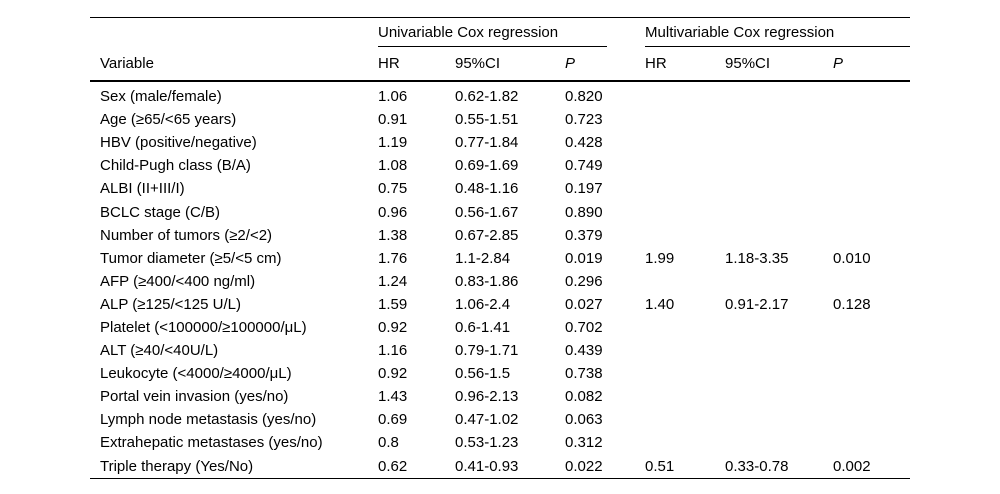 The image size is (1000, 494). Describe the element at coordinates (778, 32) in the screenshot. I see `spanner-multivariable: Multivariable Cox regression` at that location.